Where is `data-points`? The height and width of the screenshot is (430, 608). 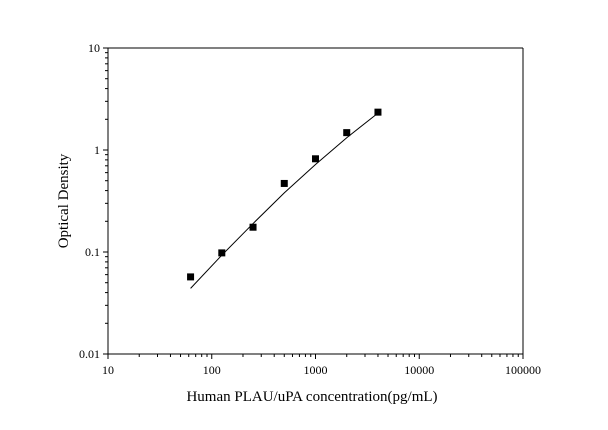
data-points is located at coordinates (284, 194).